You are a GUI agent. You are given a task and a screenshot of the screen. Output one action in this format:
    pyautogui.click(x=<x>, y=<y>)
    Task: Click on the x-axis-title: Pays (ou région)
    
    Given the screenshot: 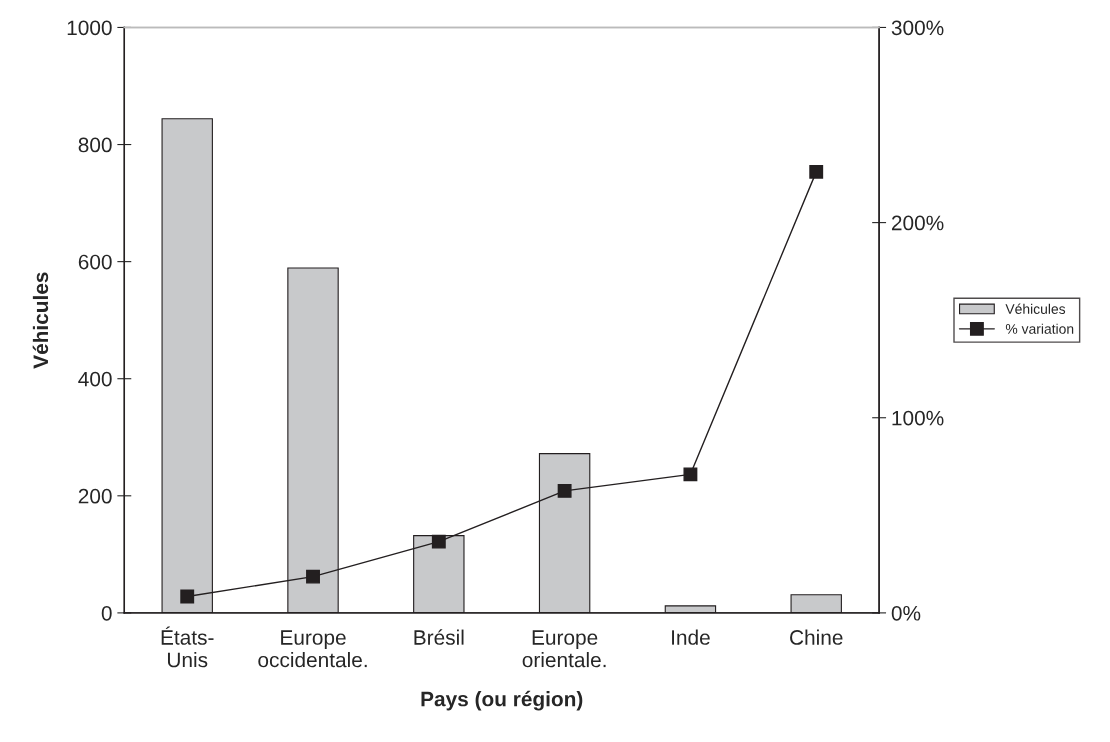 What is the action you would take?
    pyautogui.click(x=502, y=700)
    